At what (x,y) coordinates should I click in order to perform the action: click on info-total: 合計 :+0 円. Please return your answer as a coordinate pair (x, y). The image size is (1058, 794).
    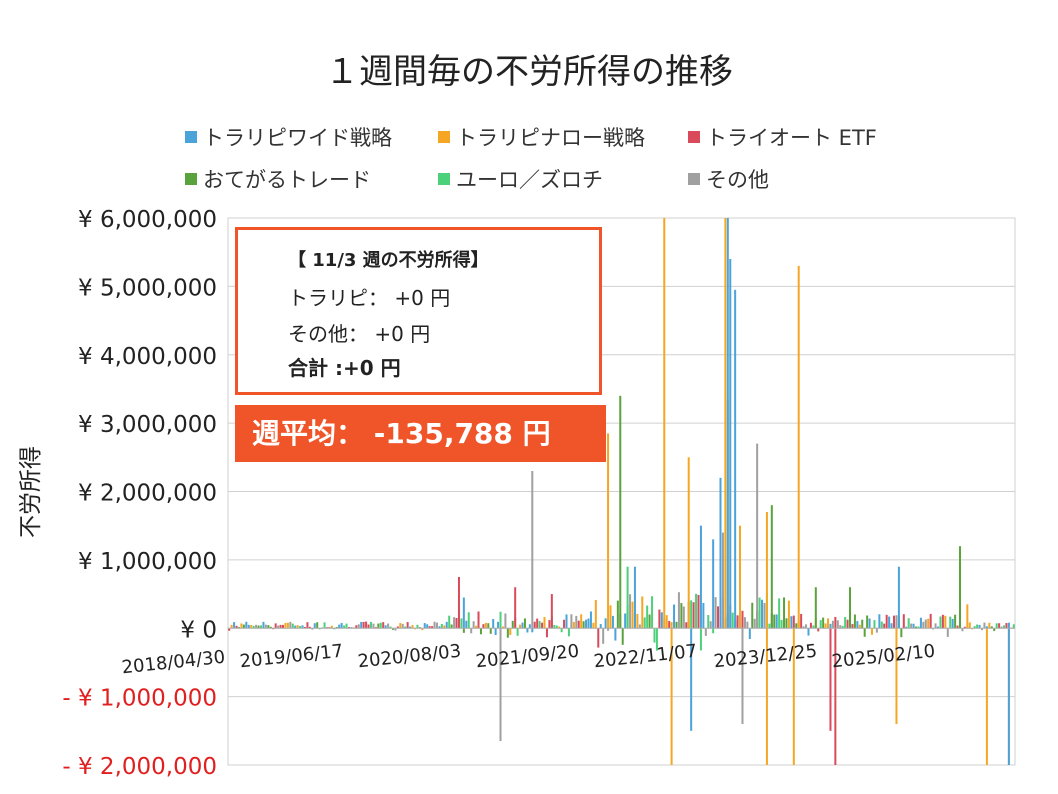
    Looking at the image, I should click on (344, 368).